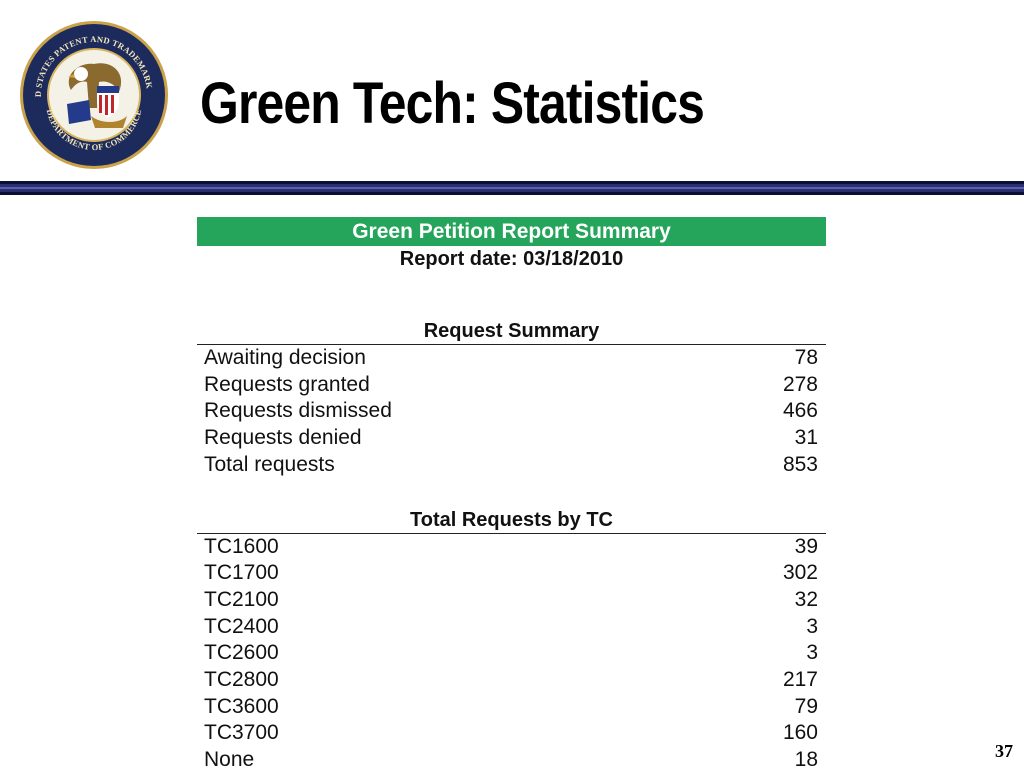  What do you see at coordinates (800, 411) in the screenshot?
I see `row-value: 466` at bounding box center [800, 411].